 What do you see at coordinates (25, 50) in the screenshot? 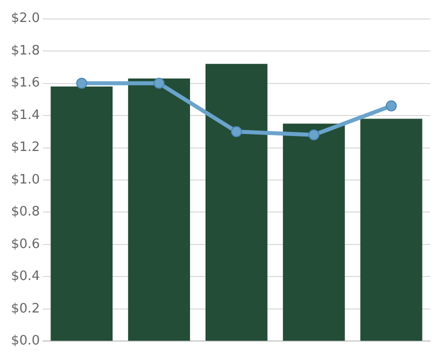
I see `y-tick-label: $1.8` at bounding box center [25, 50].